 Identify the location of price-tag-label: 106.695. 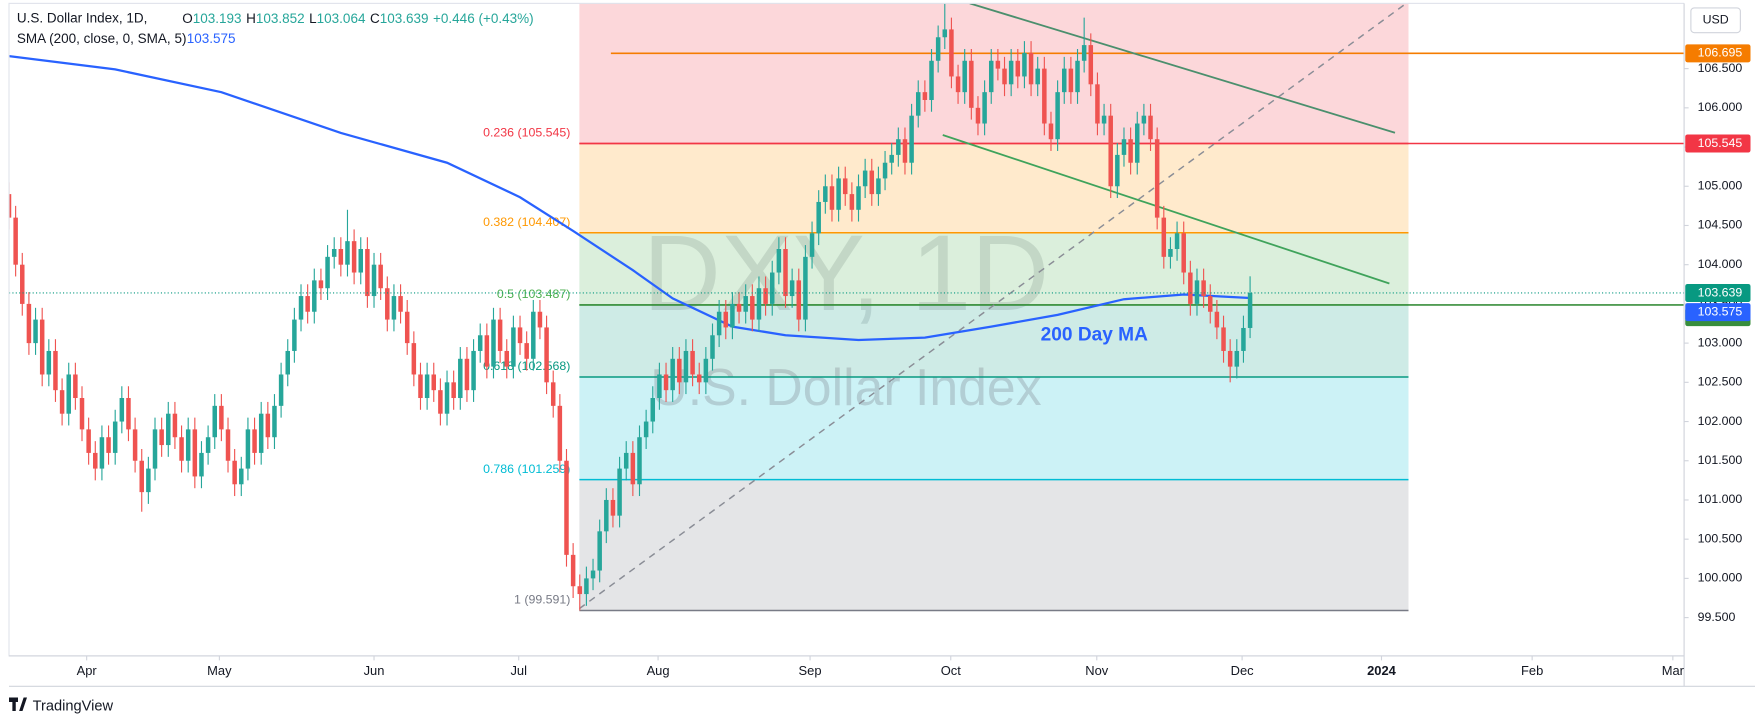
(1720, 53).